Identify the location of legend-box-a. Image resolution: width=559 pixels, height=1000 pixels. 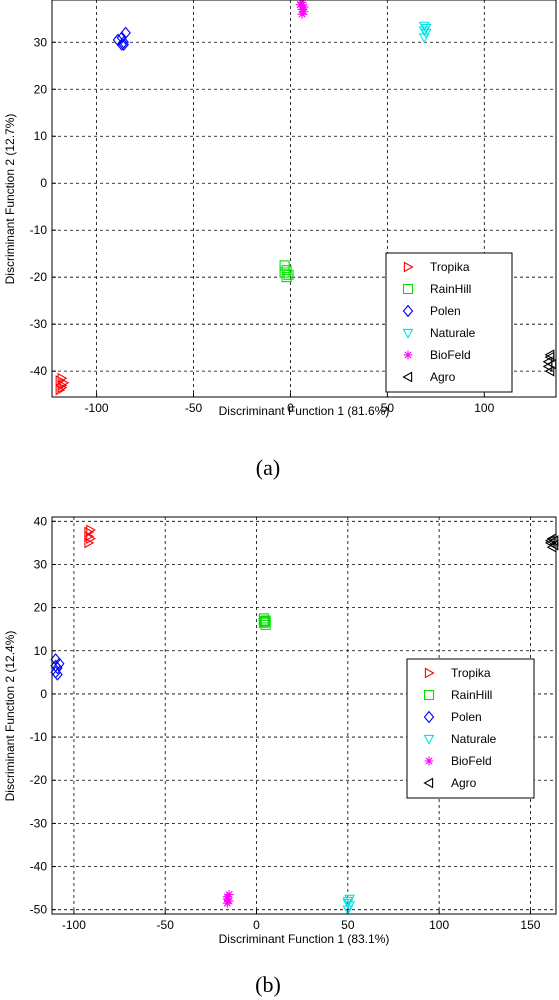
(449, 322).